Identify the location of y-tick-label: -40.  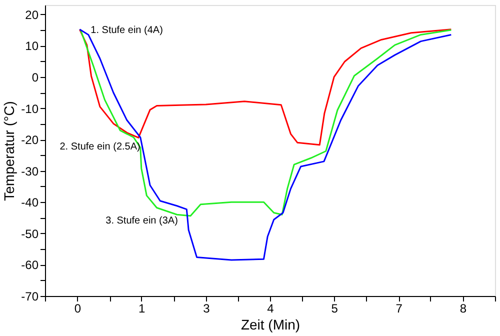
(30, 203).